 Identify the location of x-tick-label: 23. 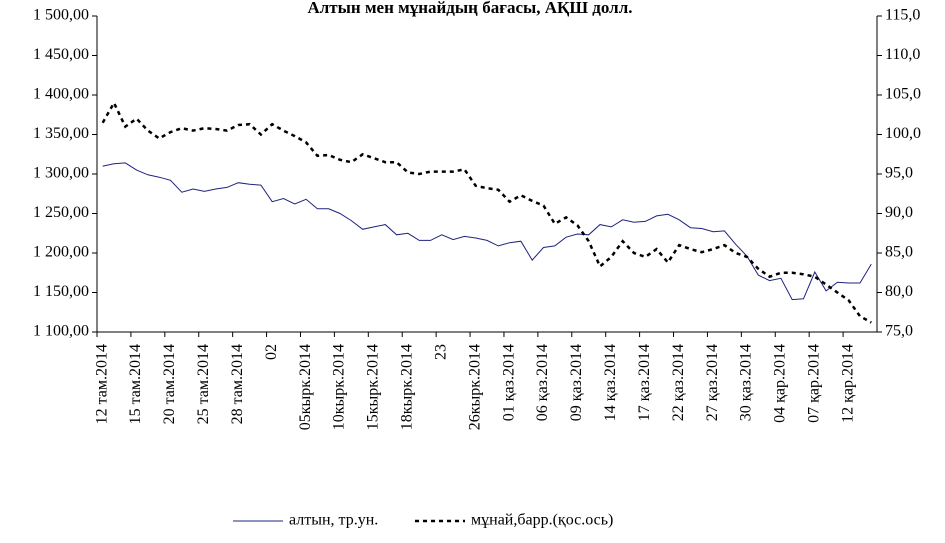
(440, 352).